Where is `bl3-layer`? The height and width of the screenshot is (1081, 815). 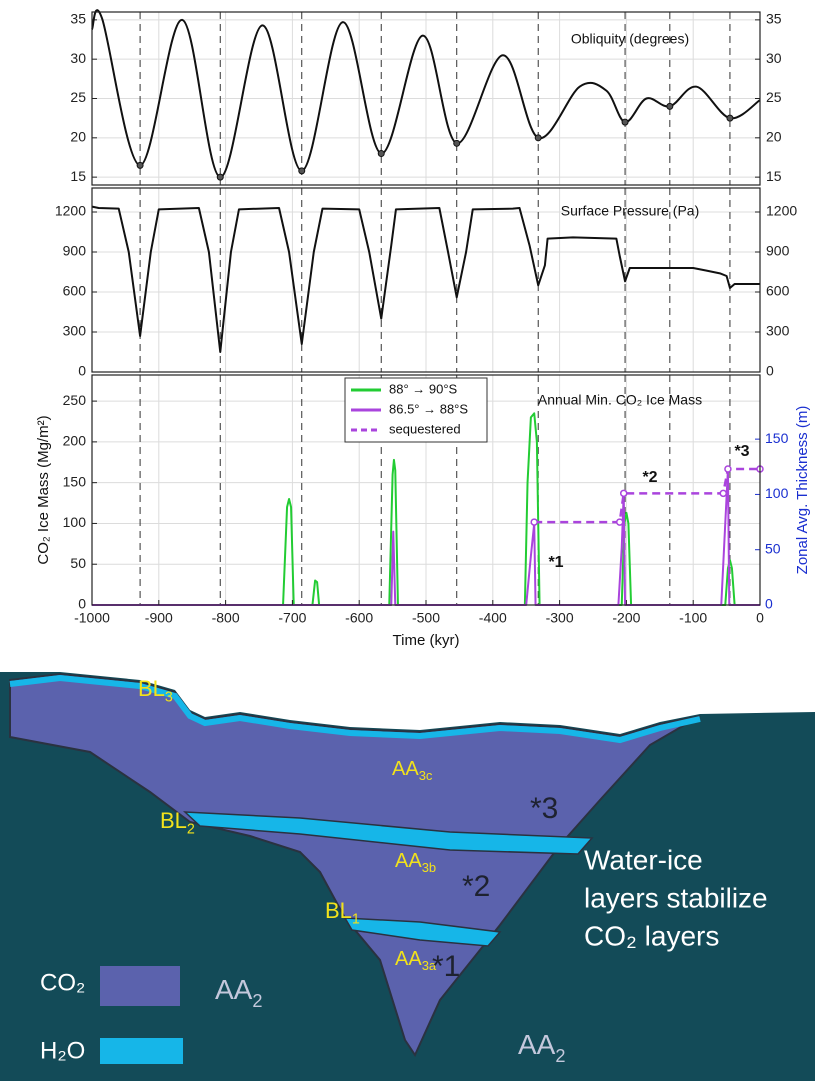
bl3-layer is located at coordinates (355, 709).